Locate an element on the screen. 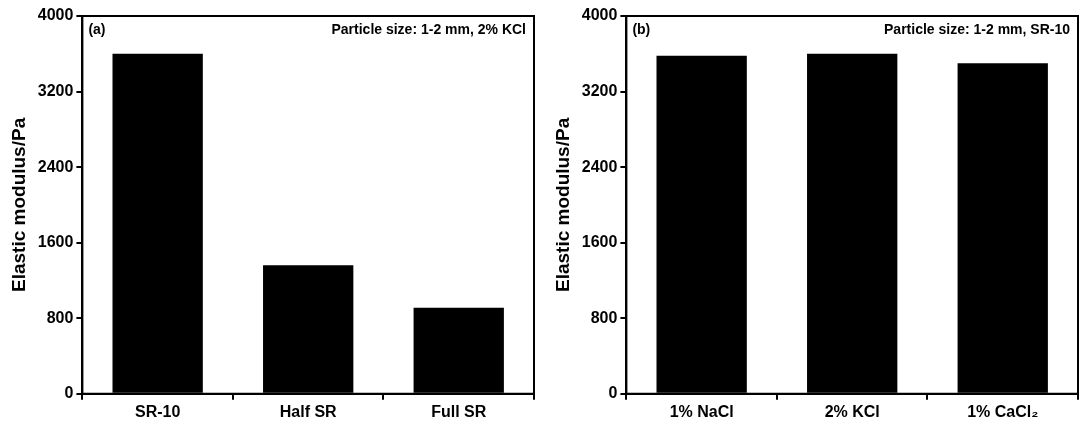  x-tick-label: 2% KCl is located at coordinates (852, 411).